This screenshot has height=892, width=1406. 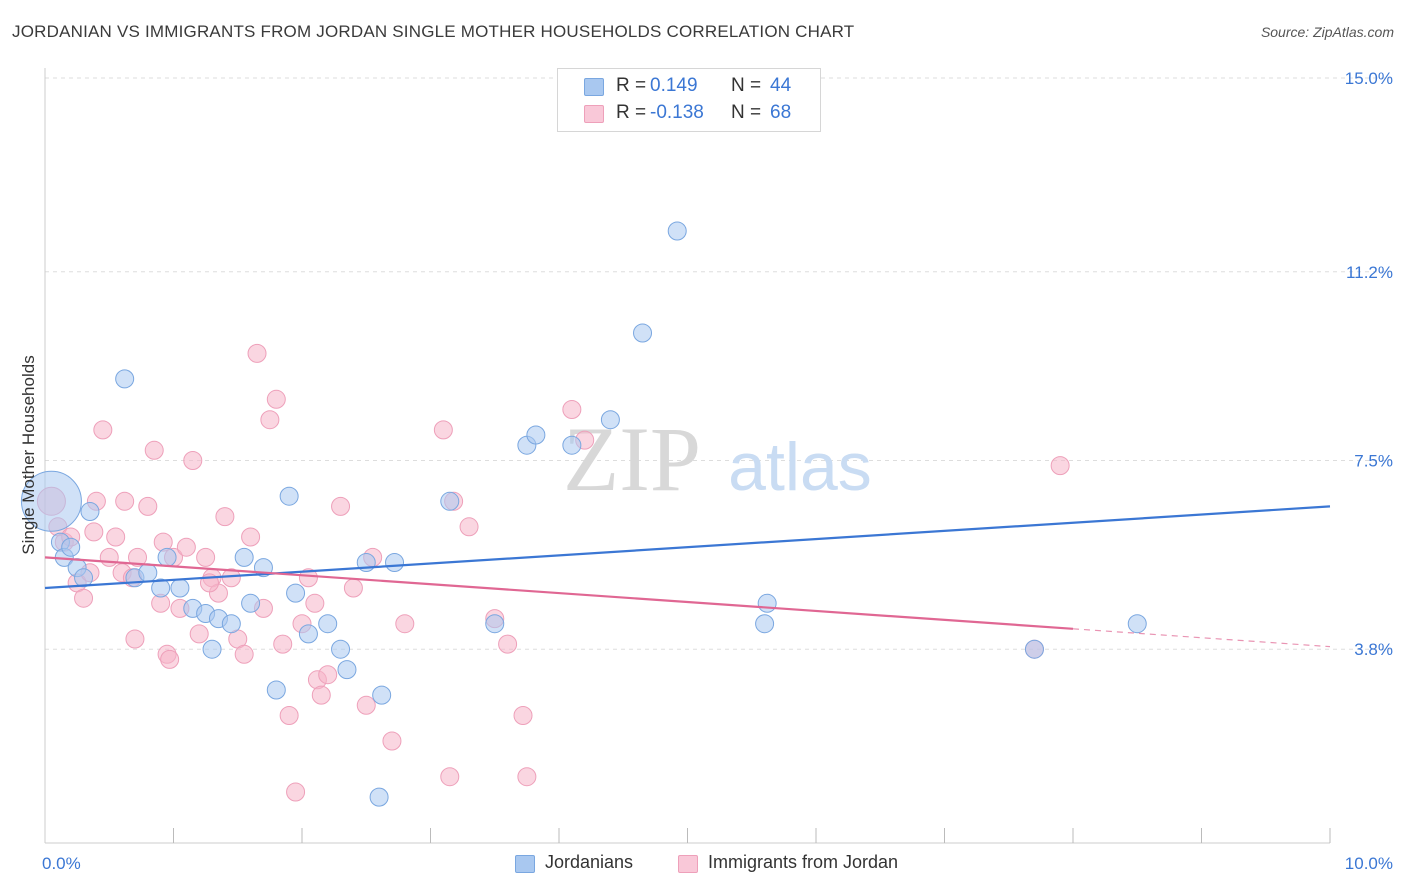 I want to click on legend-r-value: 0.149, so click(x=674, y=85).